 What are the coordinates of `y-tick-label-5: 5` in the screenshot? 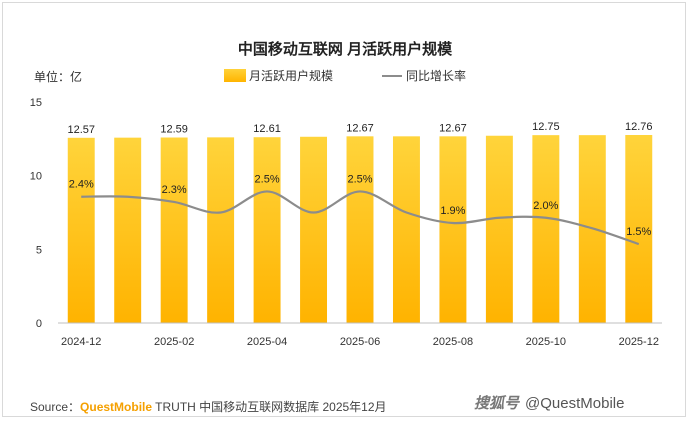 It's located at (39, 250).